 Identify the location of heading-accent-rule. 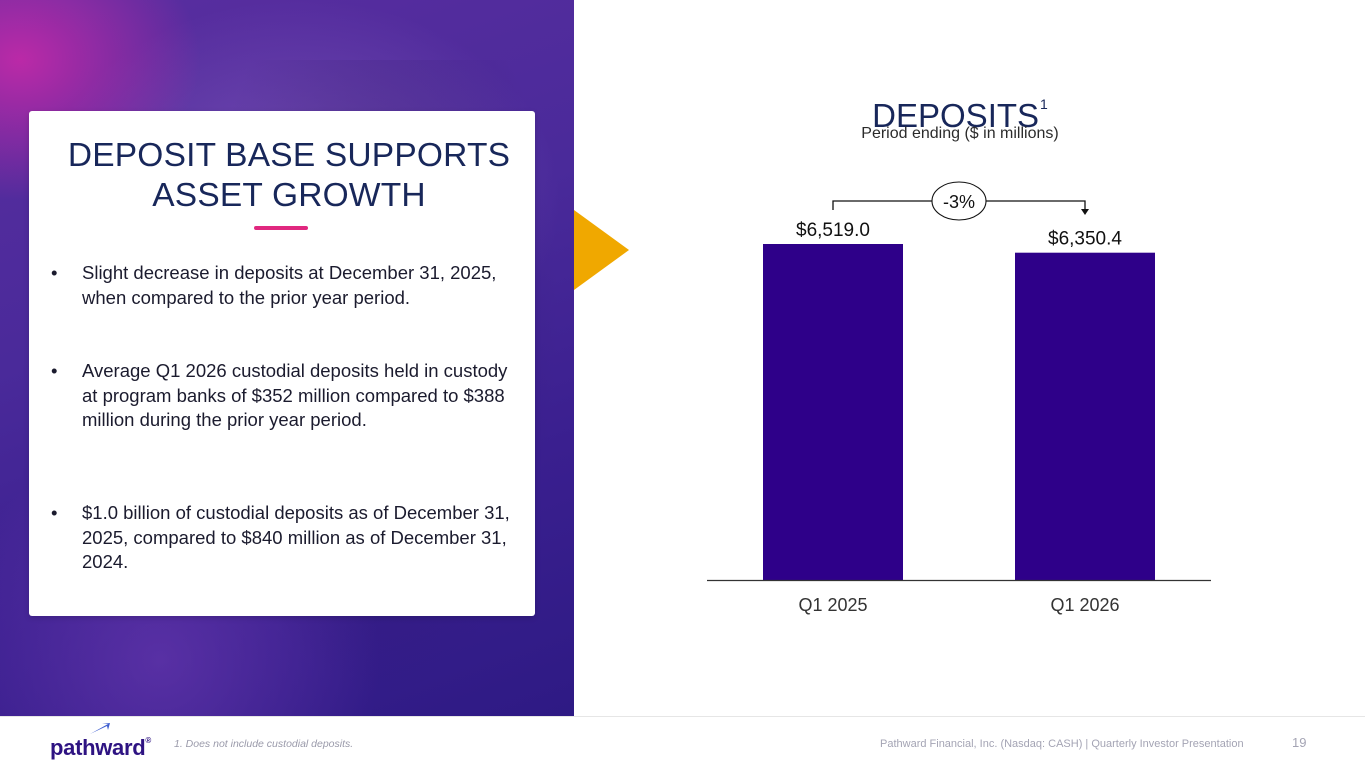
(281, 228).